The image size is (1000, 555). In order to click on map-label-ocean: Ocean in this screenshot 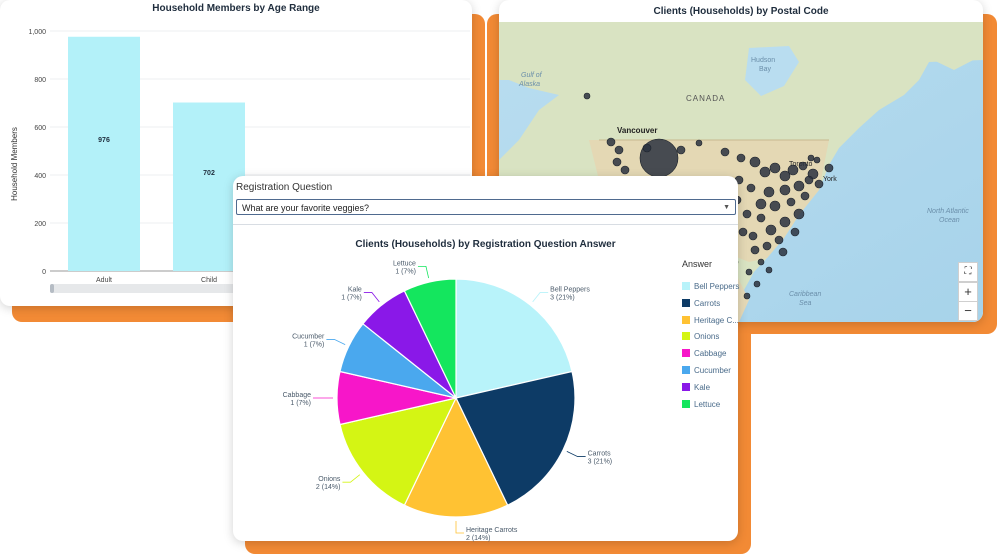, I will do `click(949, 220)`.